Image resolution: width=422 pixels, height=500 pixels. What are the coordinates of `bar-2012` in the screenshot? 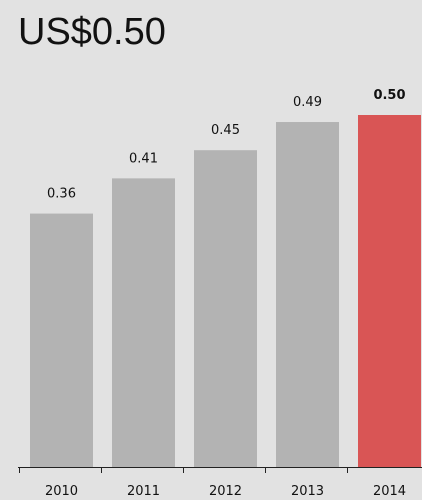 It's located at (225, 308).